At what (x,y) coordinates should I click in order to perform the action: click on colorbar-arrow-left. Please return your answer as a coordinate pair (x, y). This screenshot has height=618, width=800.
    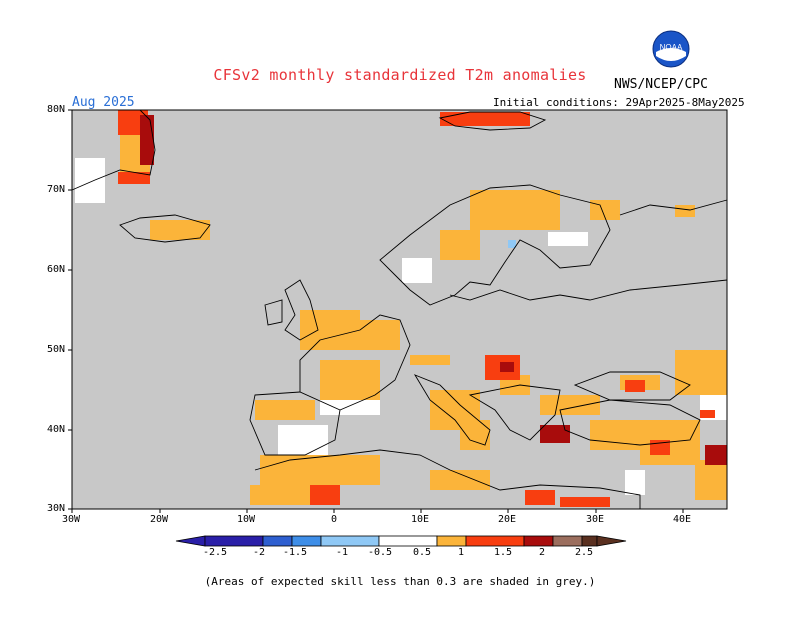
    Looking at the image, I should click on (190, 541).